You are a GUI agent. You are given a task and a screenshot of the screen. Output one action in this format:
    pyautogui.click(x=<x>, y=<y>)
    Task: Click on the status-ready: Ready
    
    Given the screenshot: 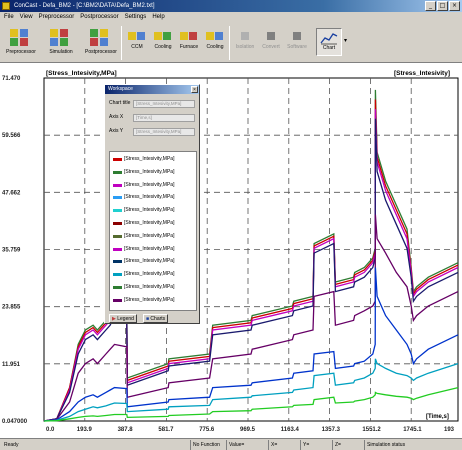 What is the action you would take?
    pyautogui.click(x=11, y=445)
    